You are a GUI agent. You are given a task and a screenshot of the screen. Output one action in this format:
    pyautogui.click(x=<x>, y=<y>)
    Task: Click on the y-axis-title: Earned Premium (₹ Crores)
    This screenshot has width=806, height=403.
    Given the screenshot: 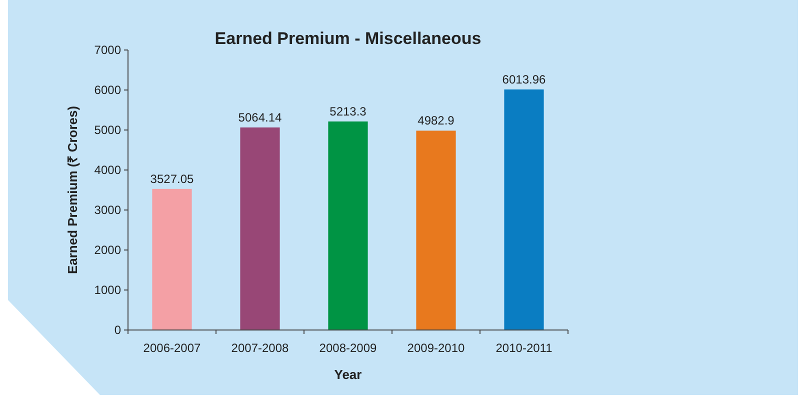 What is the action you would take?
    pyautogui.click(x=72, y=190)
    